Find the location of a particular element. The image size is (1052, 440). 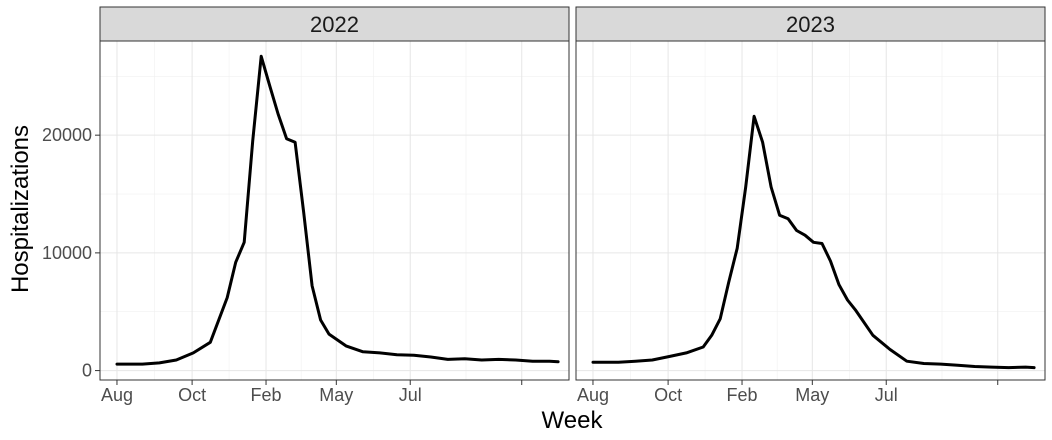

facet-strip-label: 2022 is located at coordinates (334, 24).